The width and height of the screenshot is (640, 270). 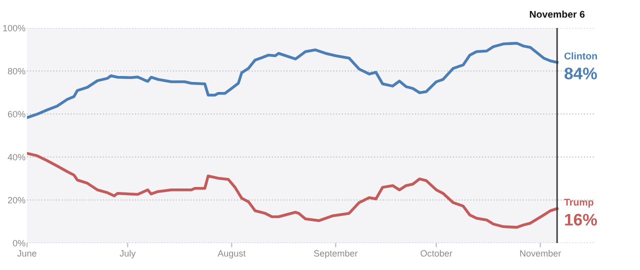 I want to click on x-tick-label: September, so click(x=336, y=254).